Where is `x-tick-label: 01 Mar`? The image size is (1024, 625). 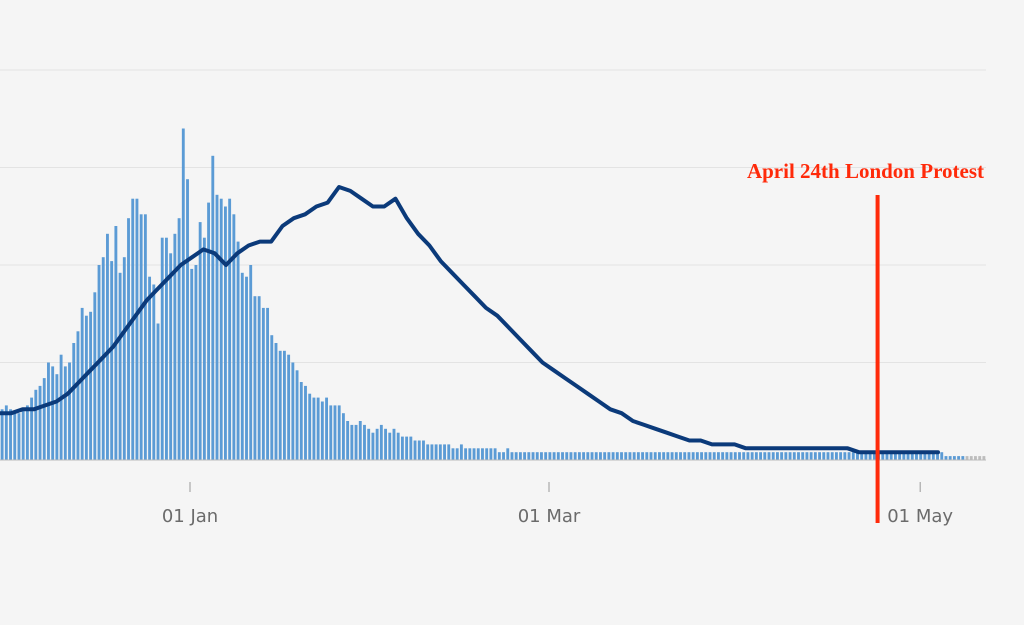 x-tick-label: 01 Mar is located at coordinates (549, 516).